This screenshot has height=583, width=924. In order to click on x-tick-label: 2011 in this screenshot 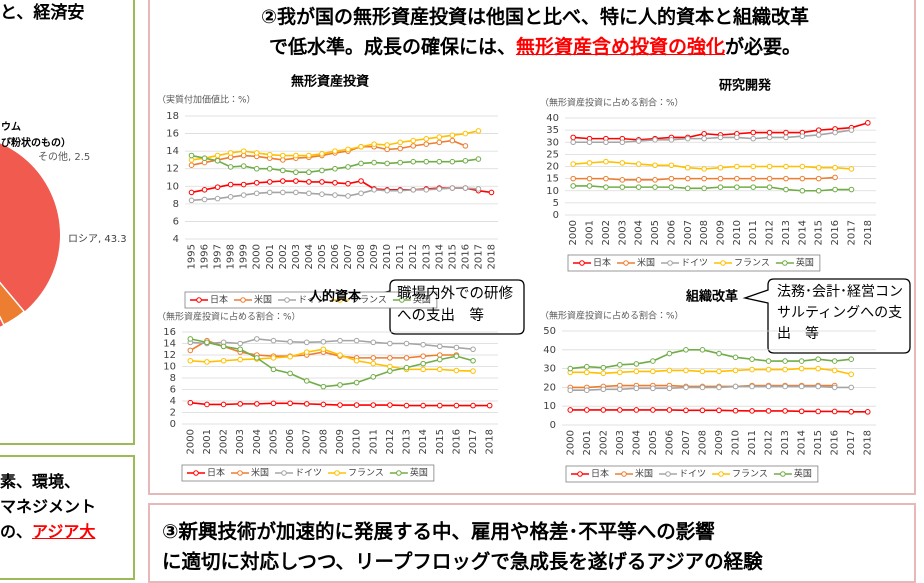, I will do `click(373, 441)`.